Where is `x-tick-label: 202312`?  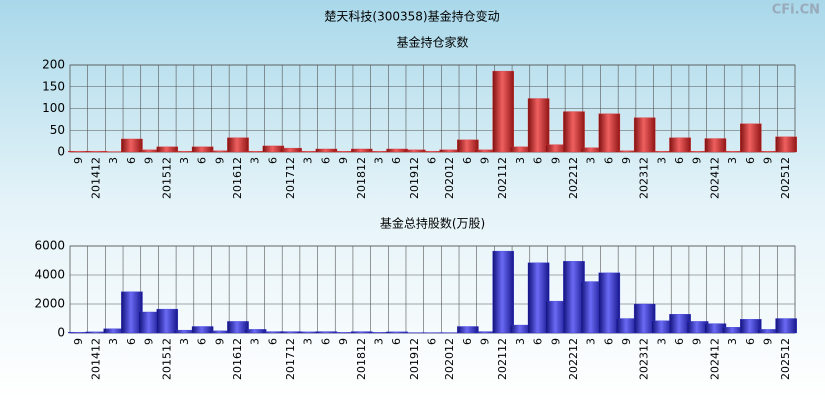 x-tick-label: 202312 is located at coordinates (644, 359).